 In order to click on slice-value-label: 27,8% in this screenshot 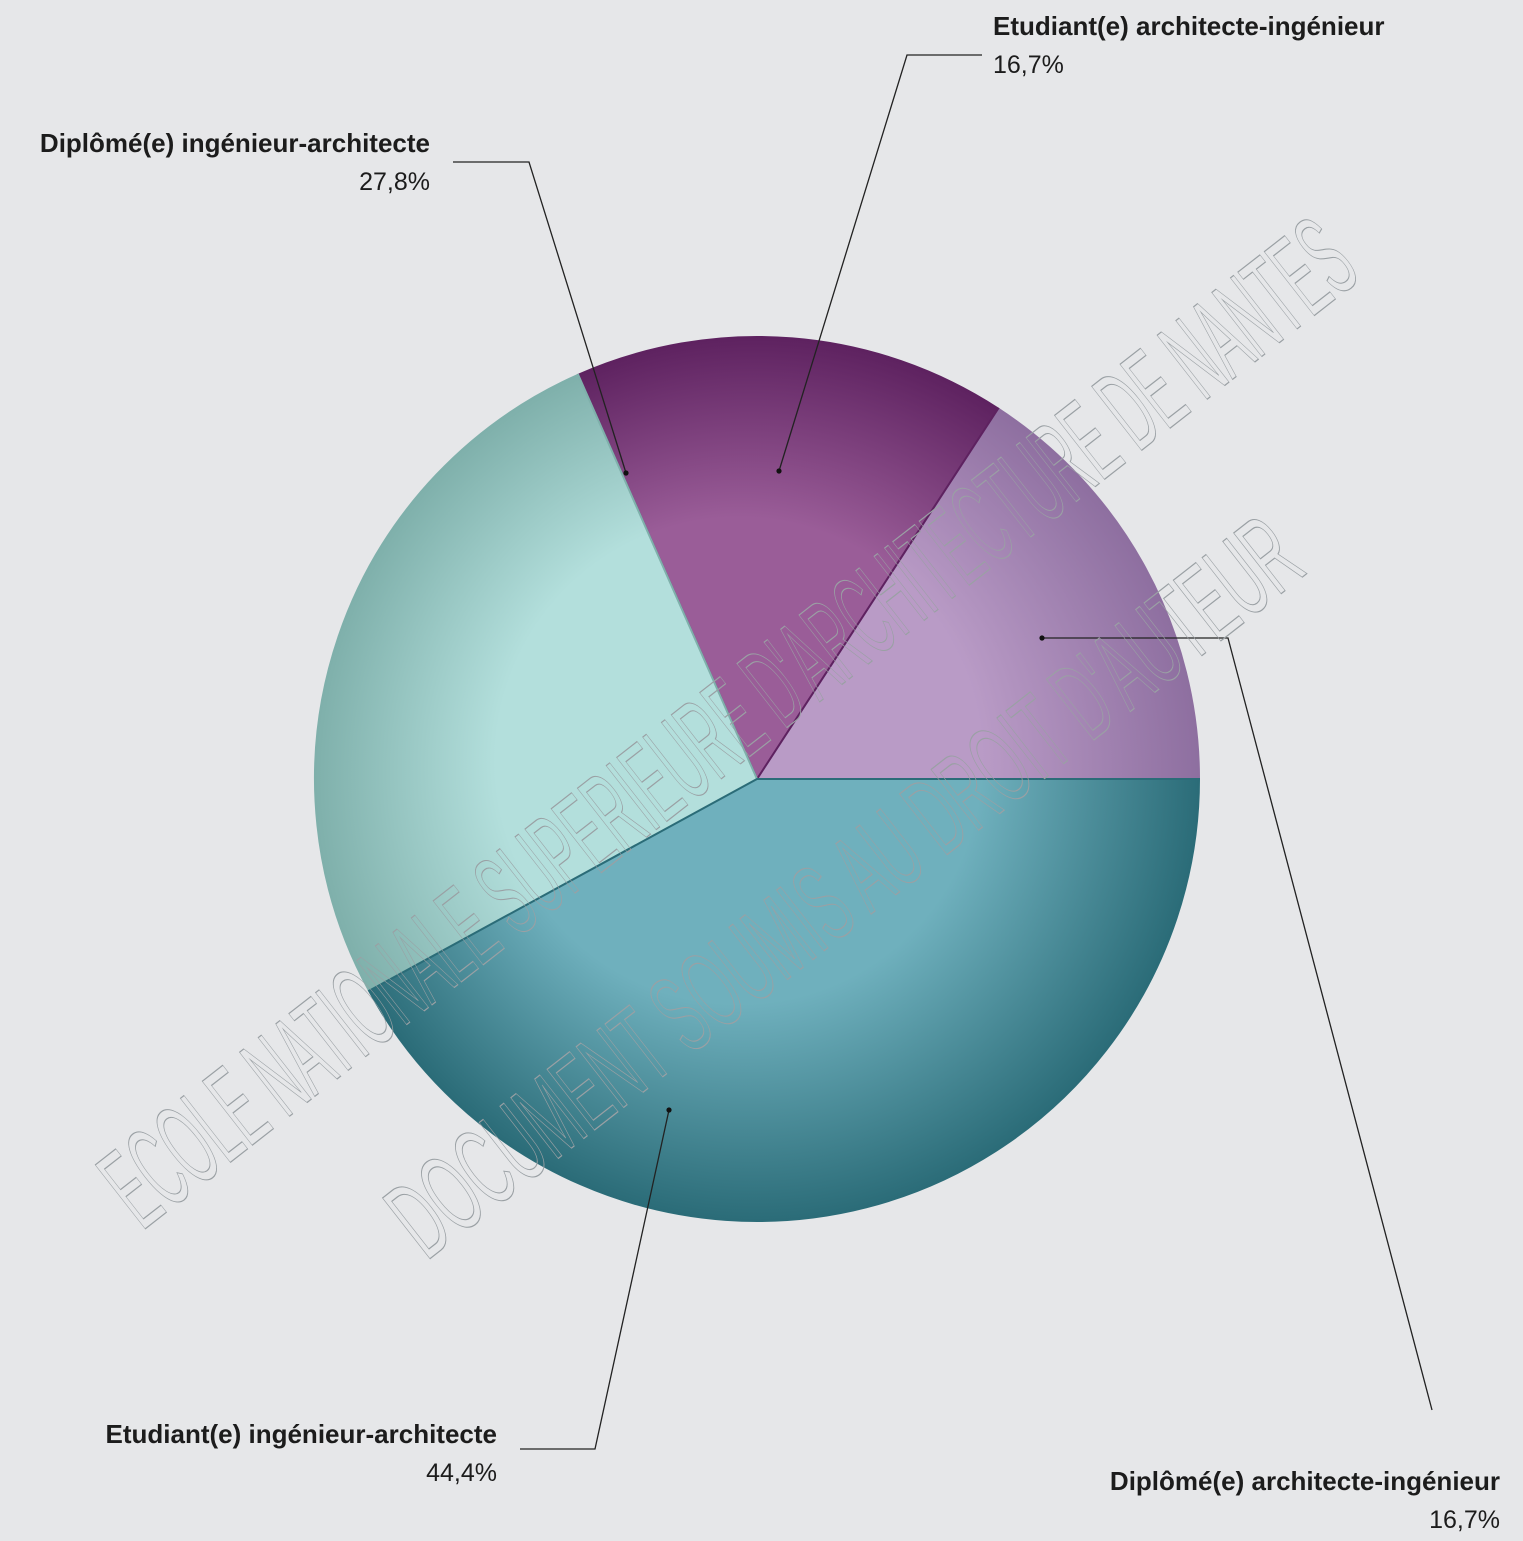, I will do `click(394, 182)`.